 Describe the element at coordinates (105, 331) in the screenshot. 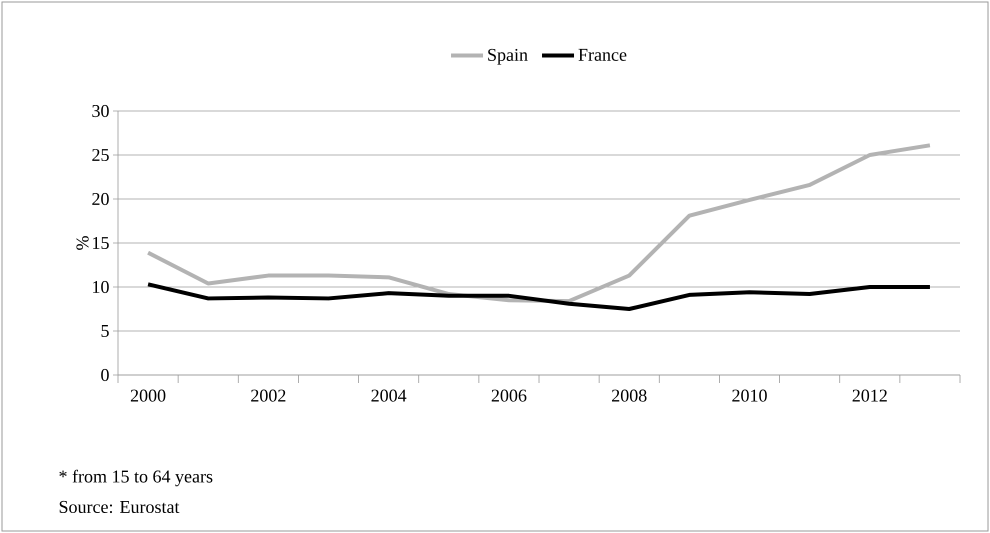

I see `y-tick-label: 5` at that location.